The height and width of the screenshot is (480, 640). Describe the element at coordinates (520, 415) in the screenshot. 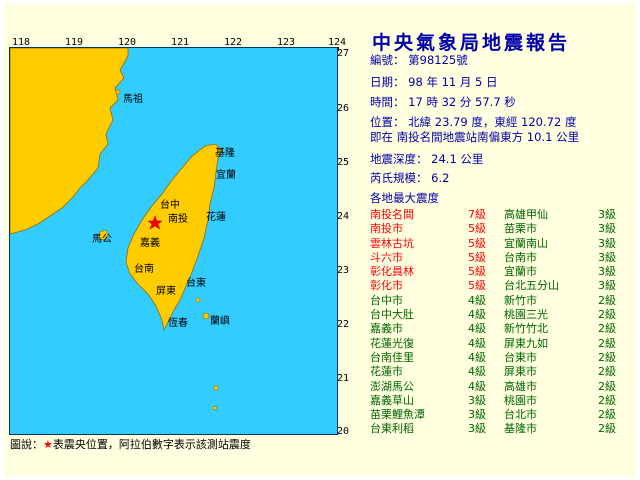

I see `intensity-station-right: 台北市` at that location.